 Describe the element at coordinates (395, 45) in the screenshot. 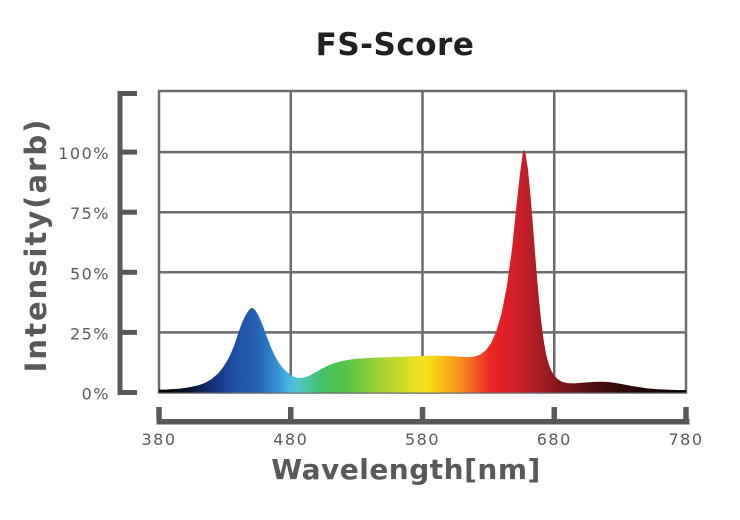

I see `chart-title: FS-Score` at that location.